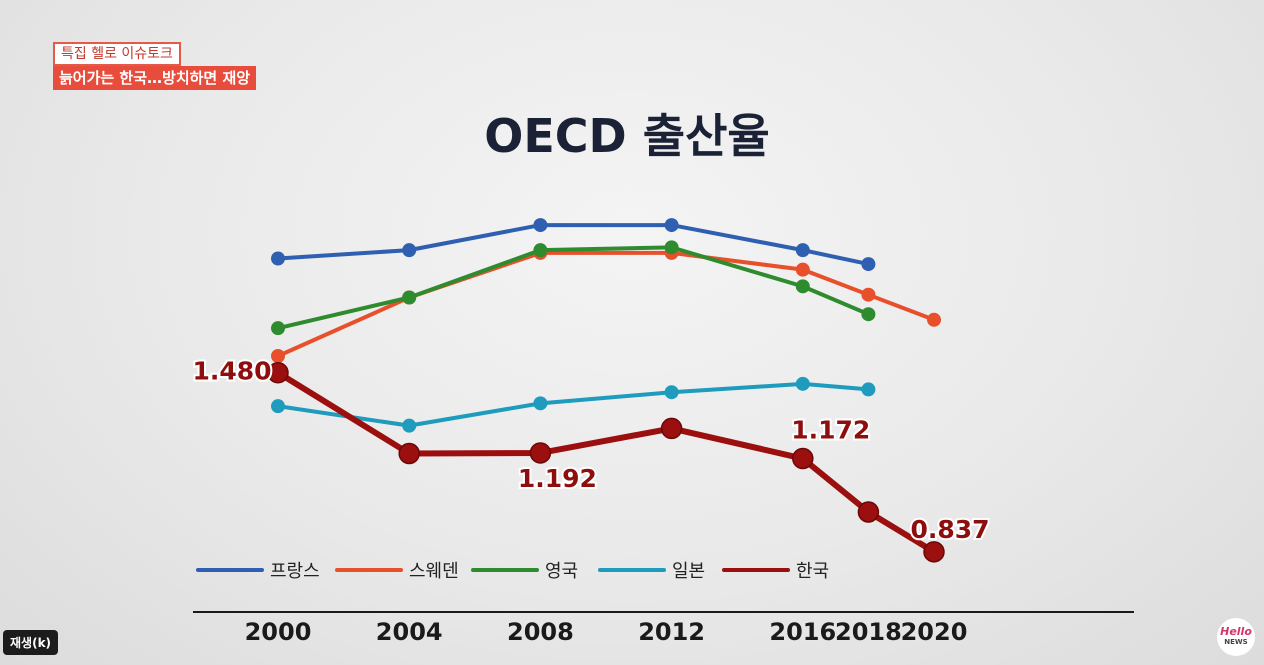 Image resolution: width=1264 pixels, height=665 pixels. I want to click on legend: 프랑스 스웨덴 영국 일본 한국, so click(512, 571).